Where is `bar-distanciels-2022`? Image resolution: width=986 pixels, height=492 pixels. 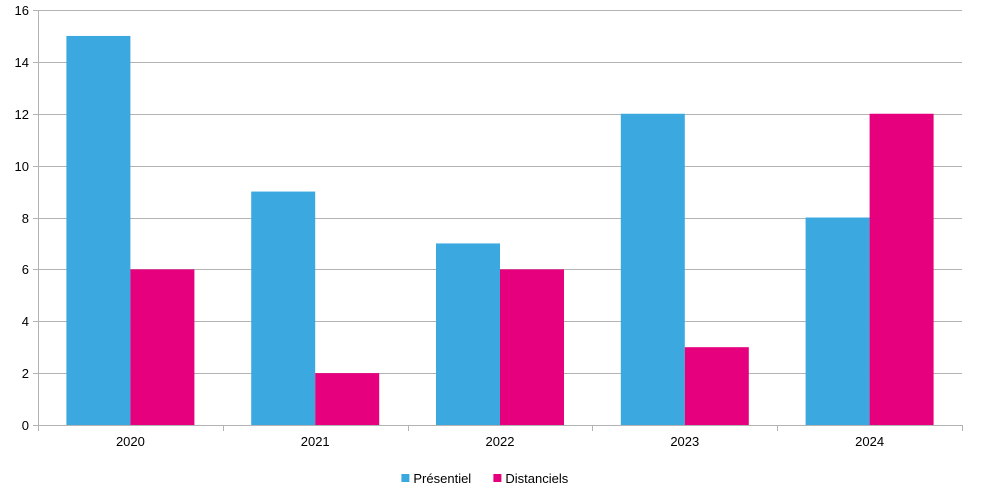 bar-distanciels-2022 is located at coordinates (532, 347).